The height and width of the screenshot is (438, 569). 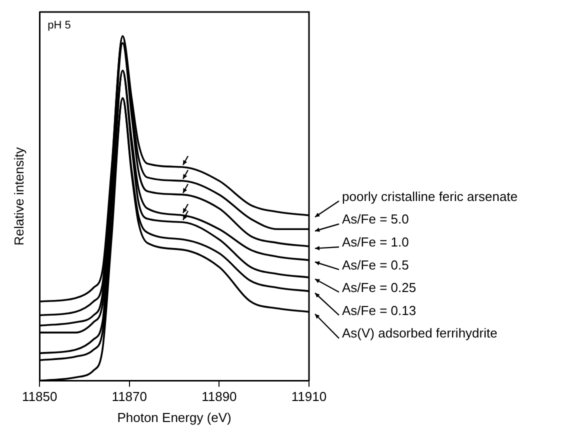 What do you see at coordinates (375, 264) in the screenshot?
I see `legend-label: As/Fe = 0.5` at bounding box center [375, 264].